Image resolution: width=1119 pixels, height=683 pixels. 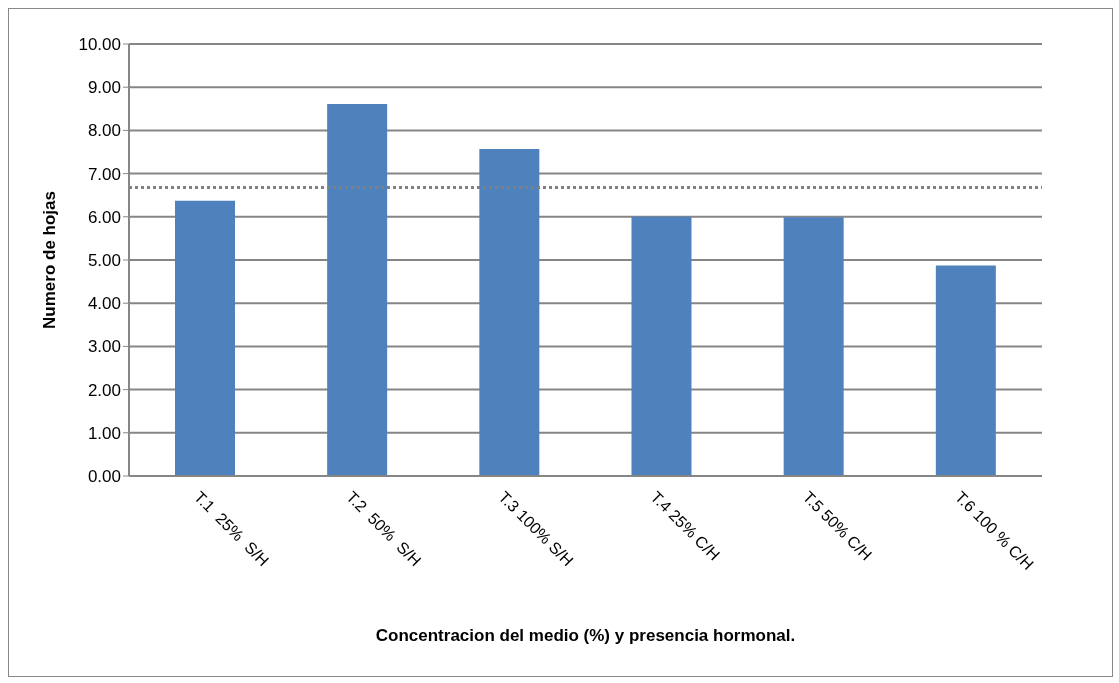 What do you see at coordinates (585, 635) in the screenshot?
I see `x-axis-title: Concentracion del medio (%) y presencia hormonal.` at bounding box center [585, 635].